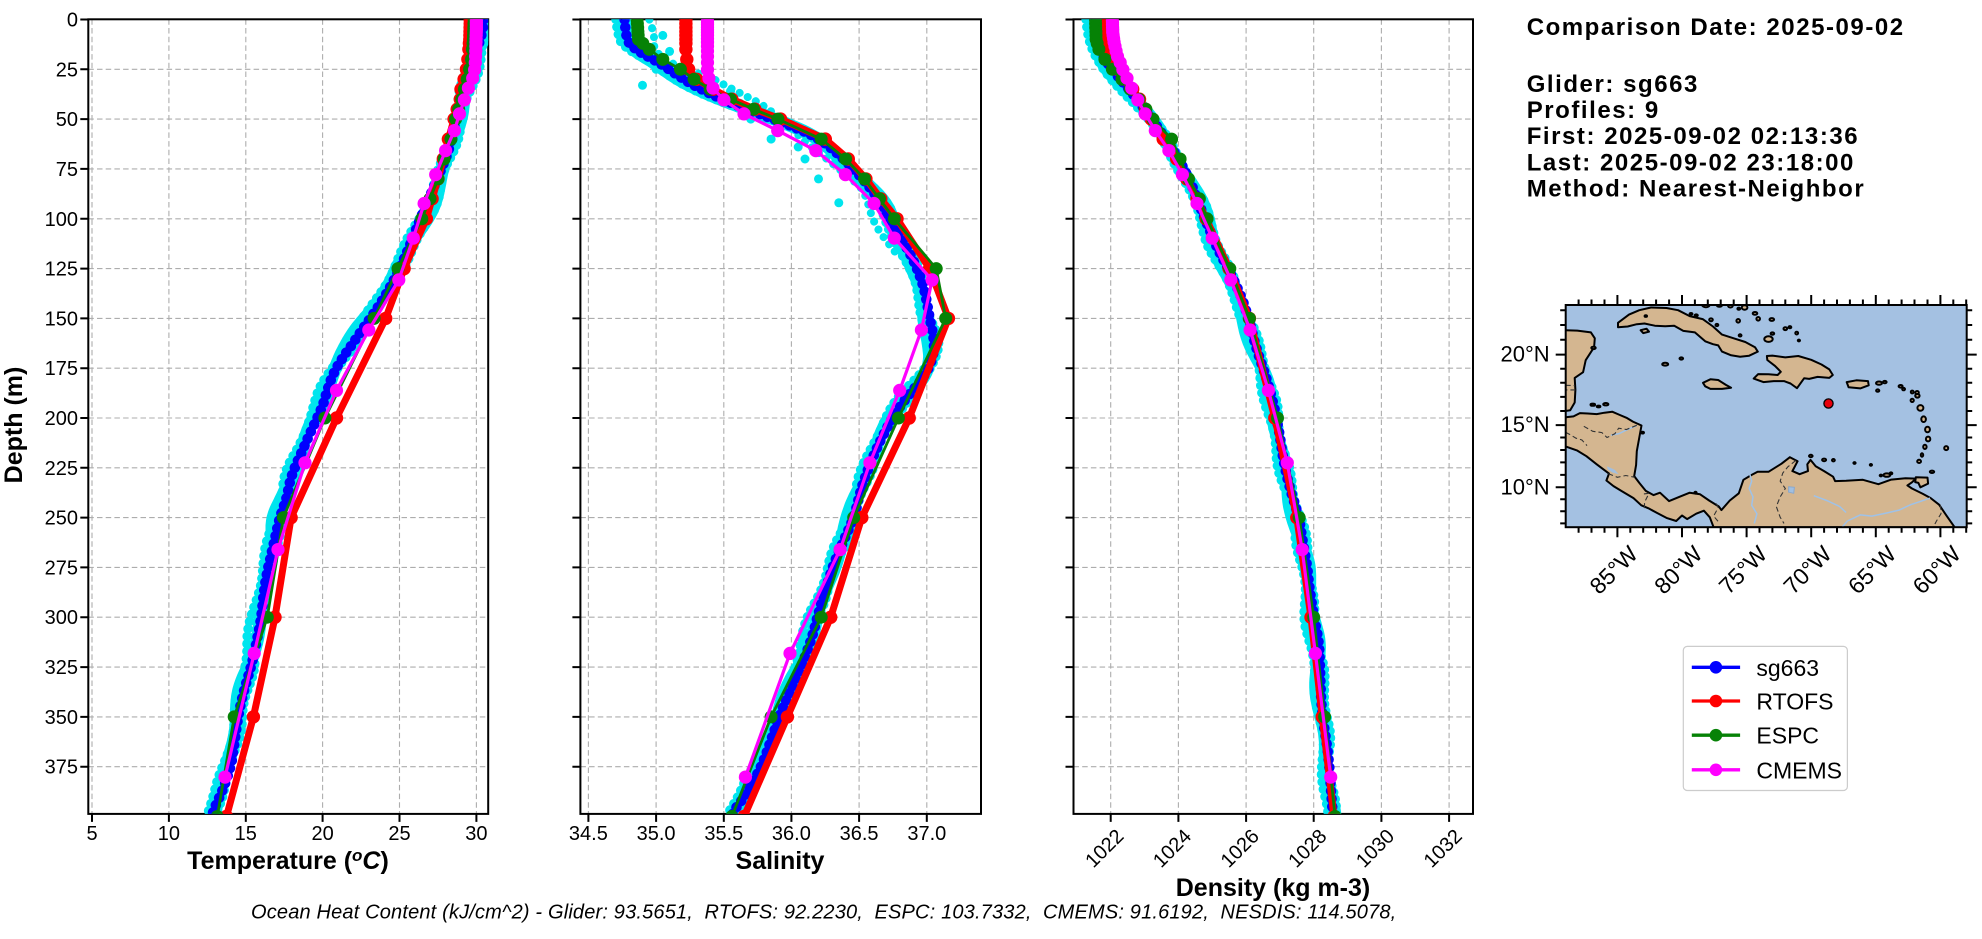 Image resolution: width=1982 pixels, height=939 pixels. Describe the element at coordinates (723, 834) in the screenshot. I see `svg-text: 35.5` at that location.